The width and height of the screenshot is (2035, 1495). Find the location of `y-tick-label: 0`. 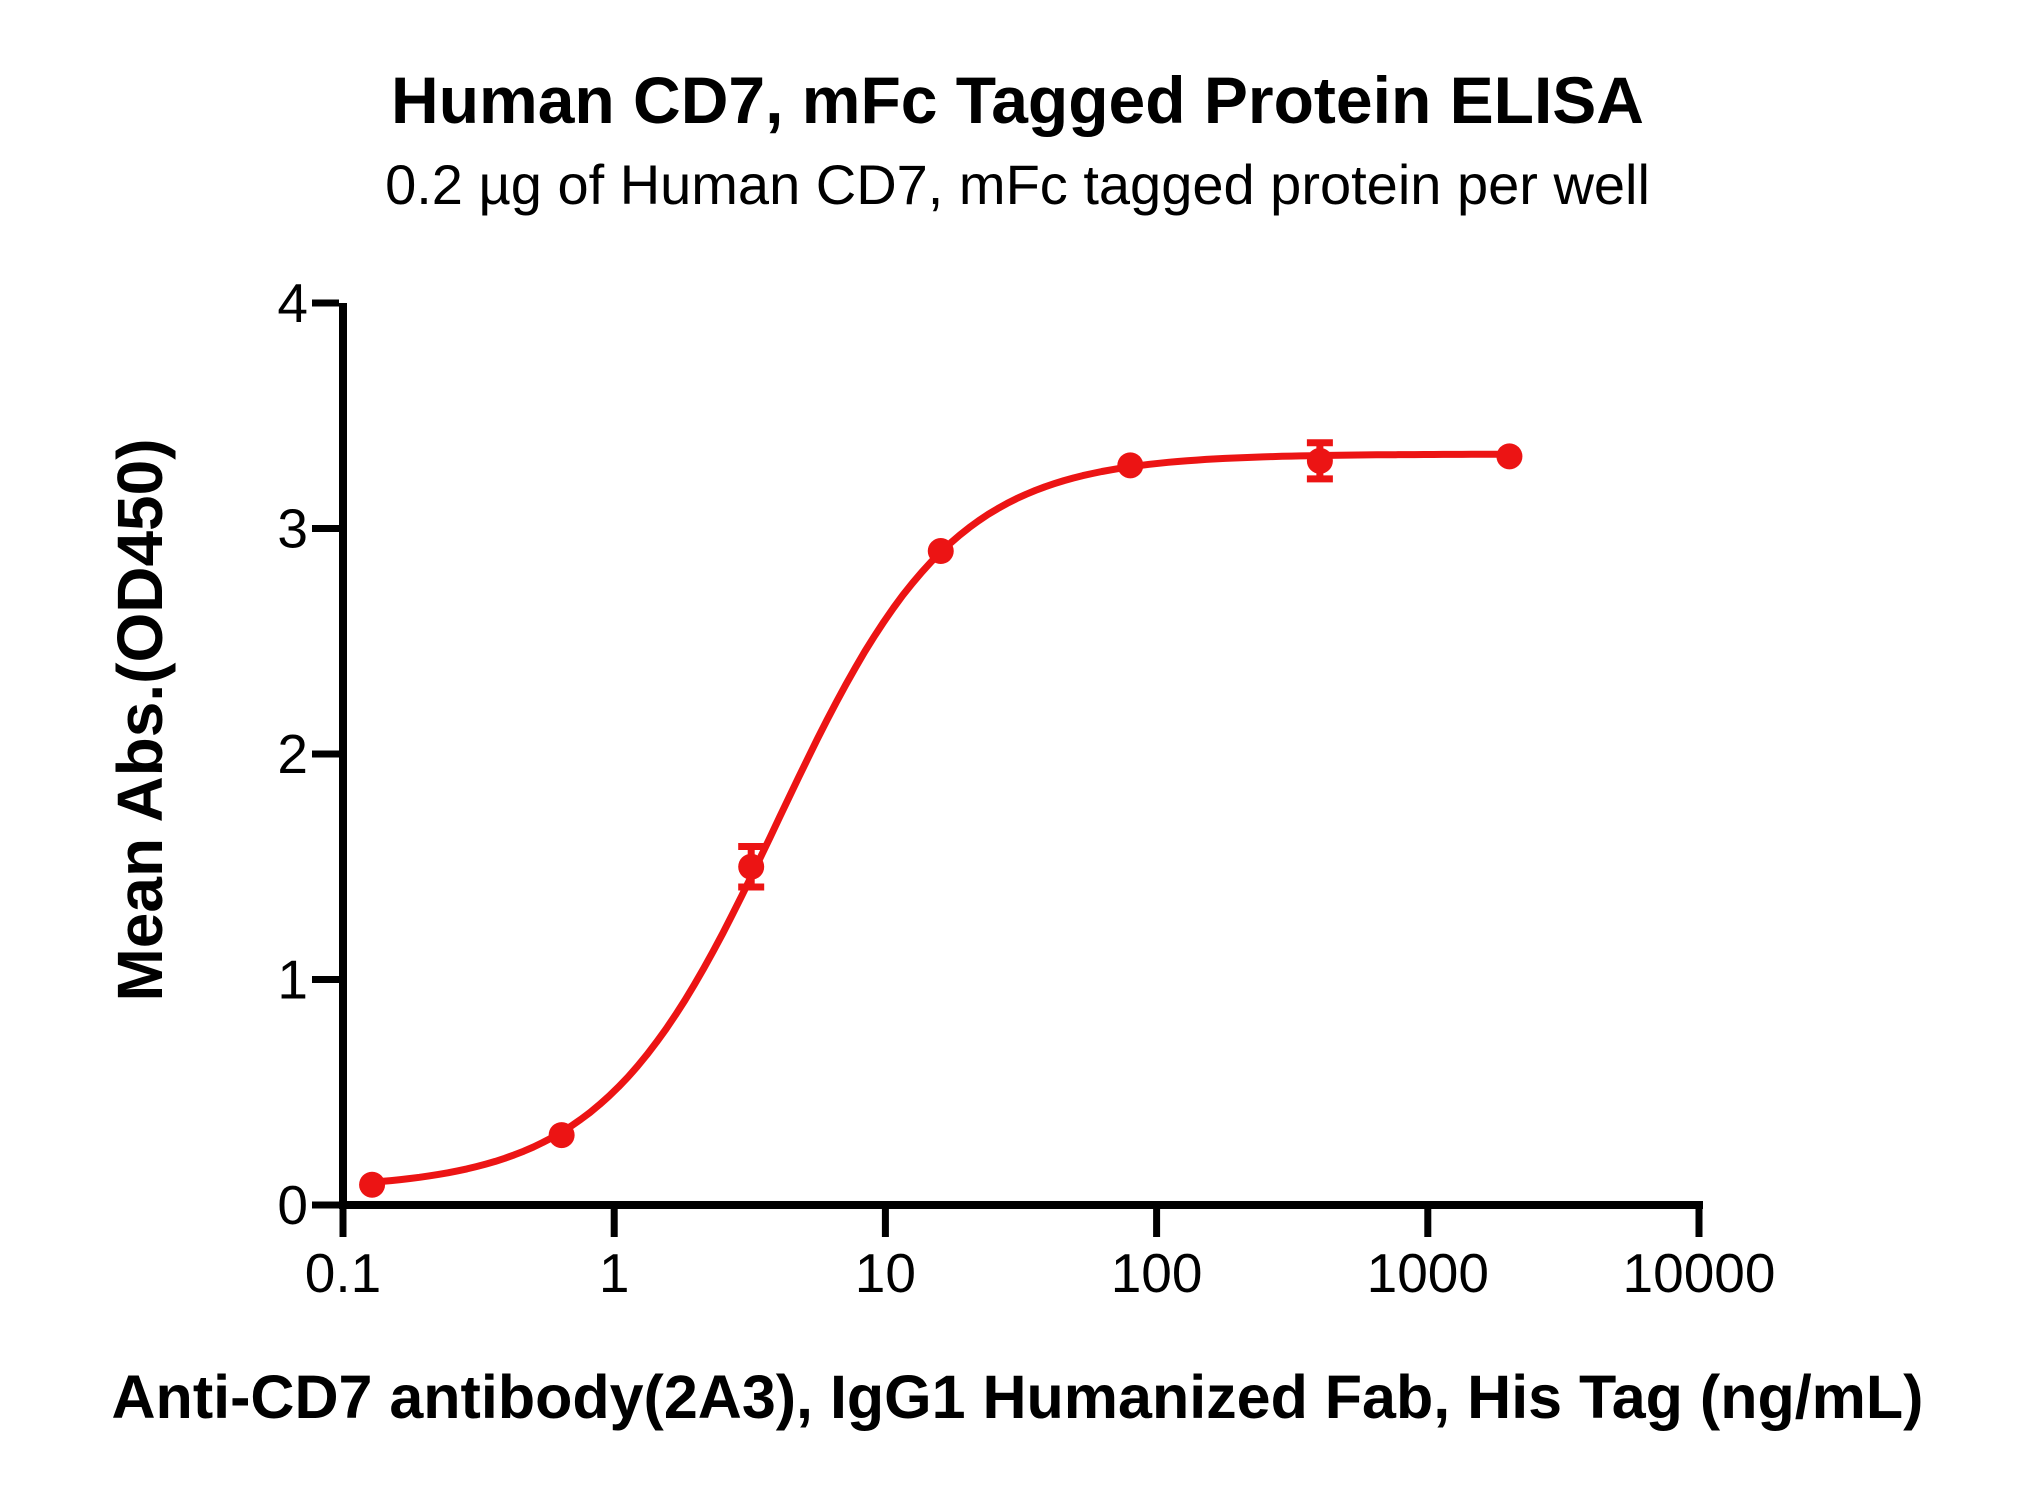

y-tick-label: 0 is located at coordinates (292, 1205).